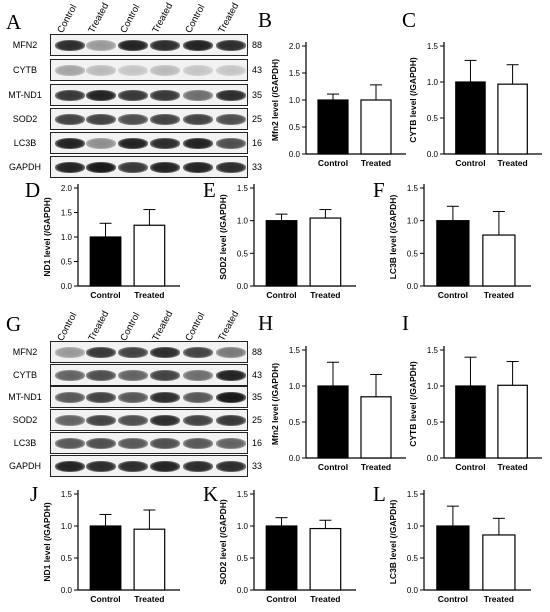  Describe the element at coordinates (25, 143) in the screenshot. I see `protein-label: LC3B` at that location.